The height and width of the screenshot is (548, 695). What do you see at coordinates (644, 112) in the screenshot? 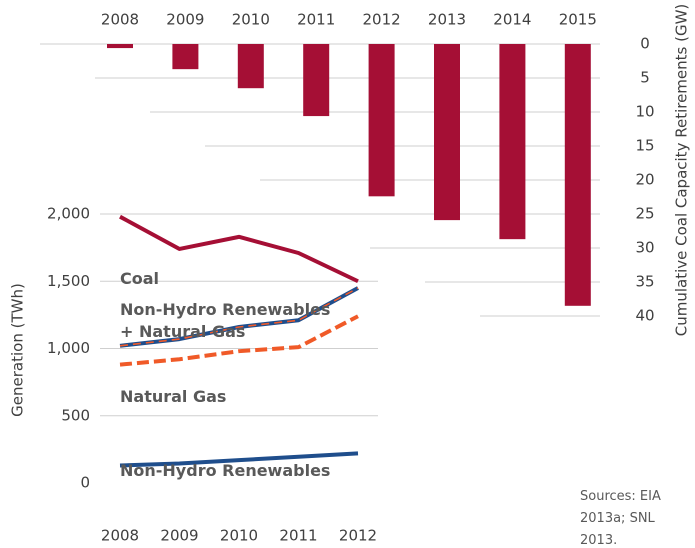
I see `y2-tick-label: 10` at bounding box center [644, 112].